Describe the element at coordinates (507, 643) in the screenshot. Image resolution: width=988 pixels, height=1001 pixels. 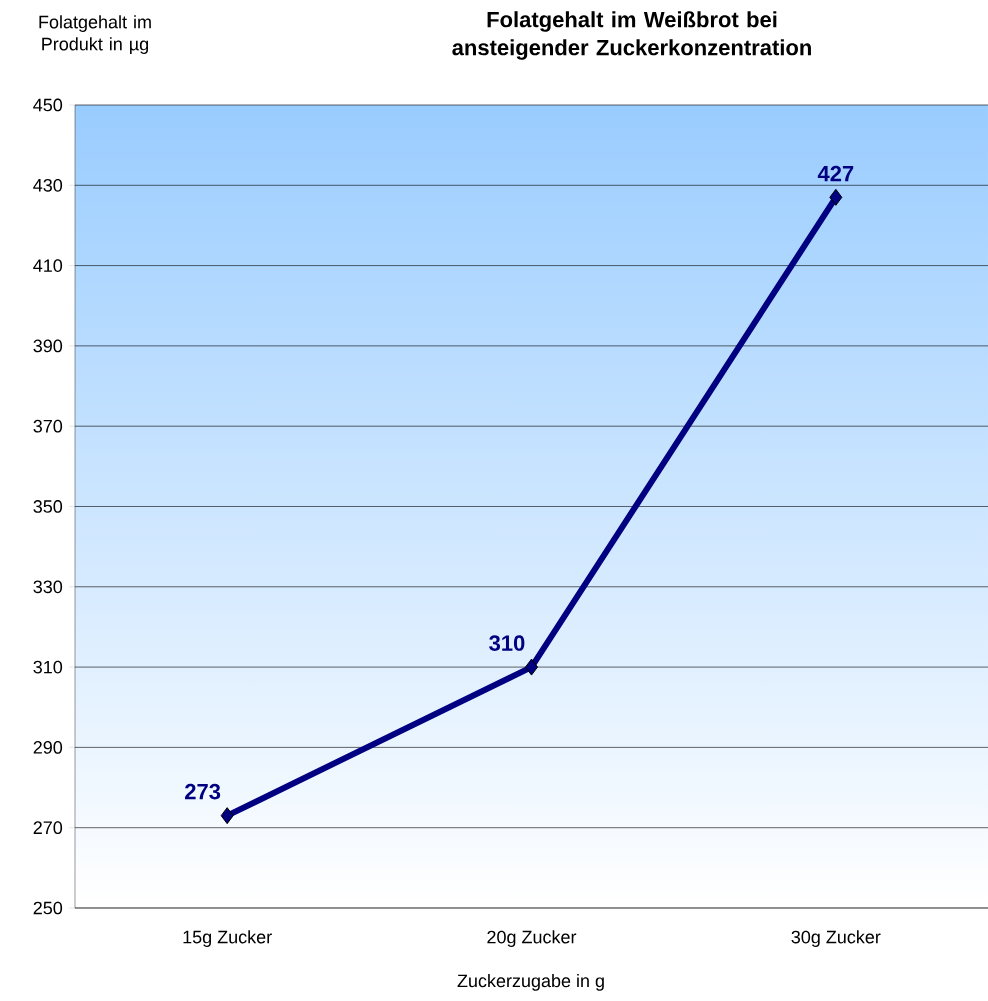
I see `data-label: 310` at that location.